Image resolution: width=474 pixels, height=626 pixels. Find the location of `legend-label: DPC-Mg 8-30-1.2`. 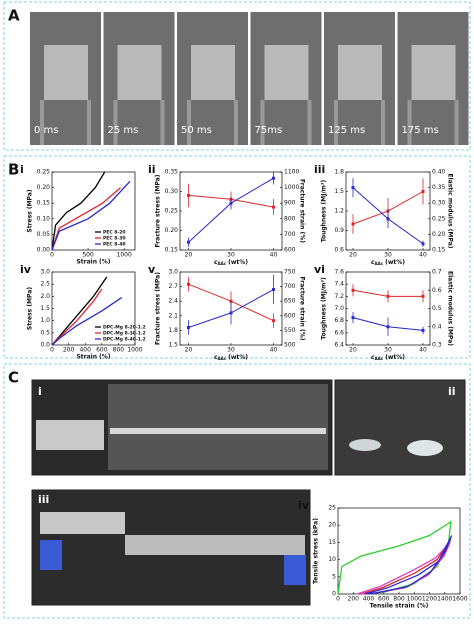

legend-label: DPC-Mg 8-30-1.2 is located at coordinates (124, 334).